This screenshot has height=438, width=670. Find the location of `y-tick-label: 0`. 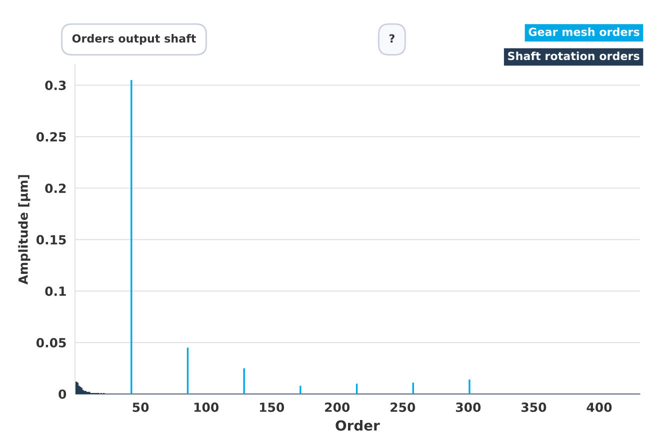

y-tick-label: 0 is located at coordinates (62, 394).